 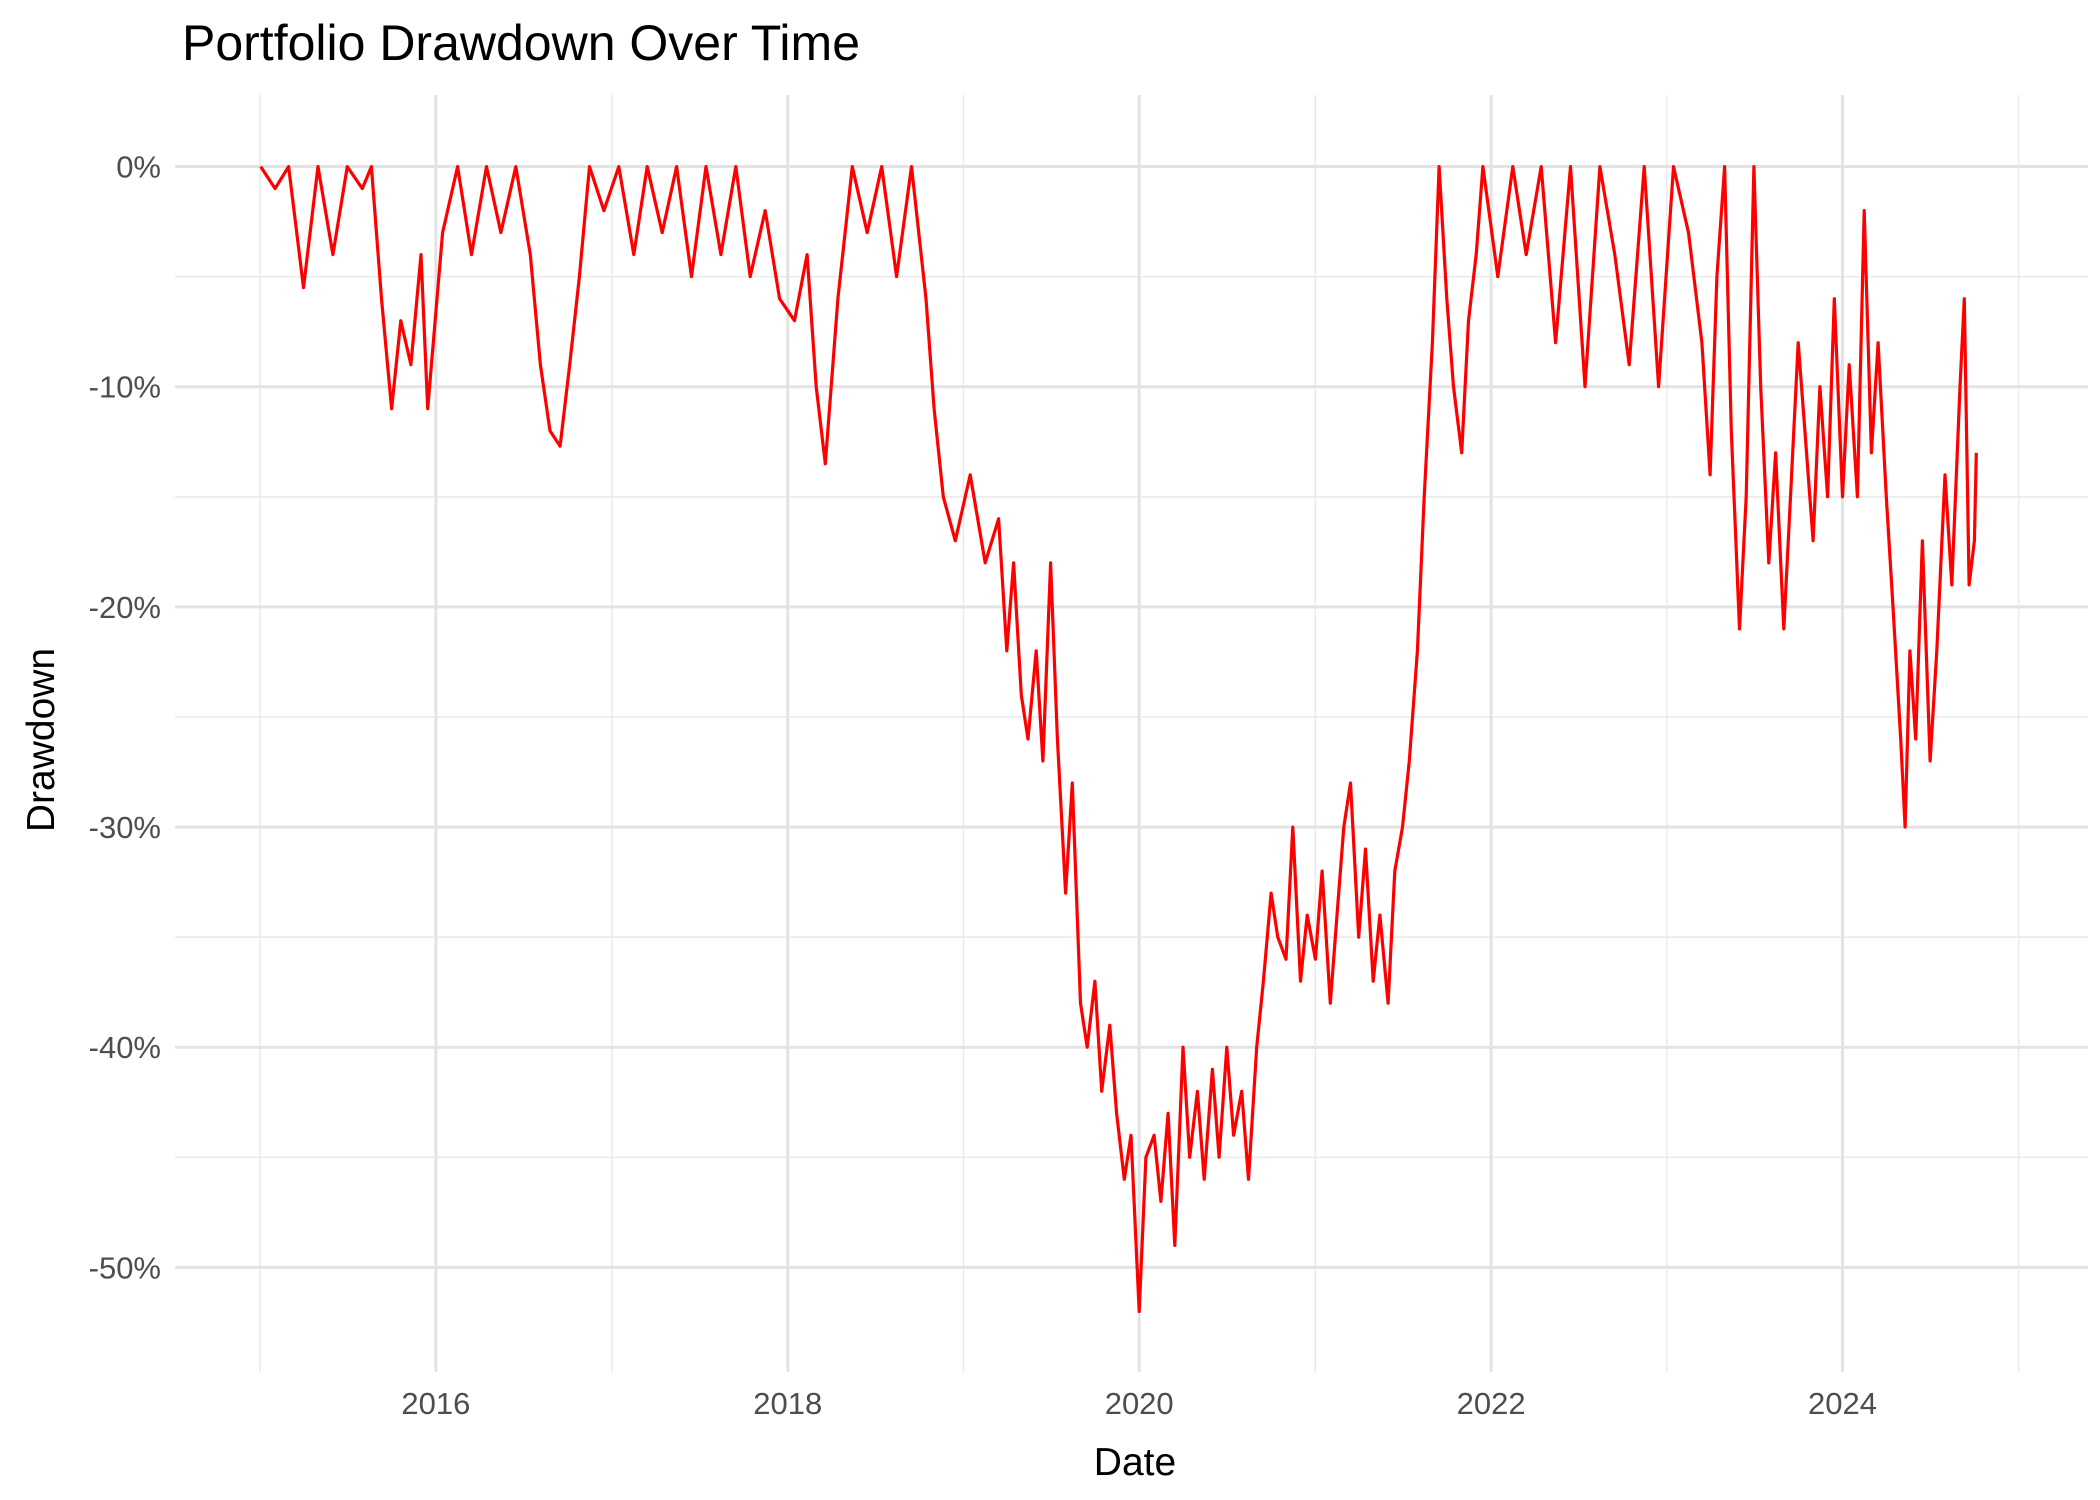 I want to click on y-tick-label: -20%, so click(x=125, y=607).